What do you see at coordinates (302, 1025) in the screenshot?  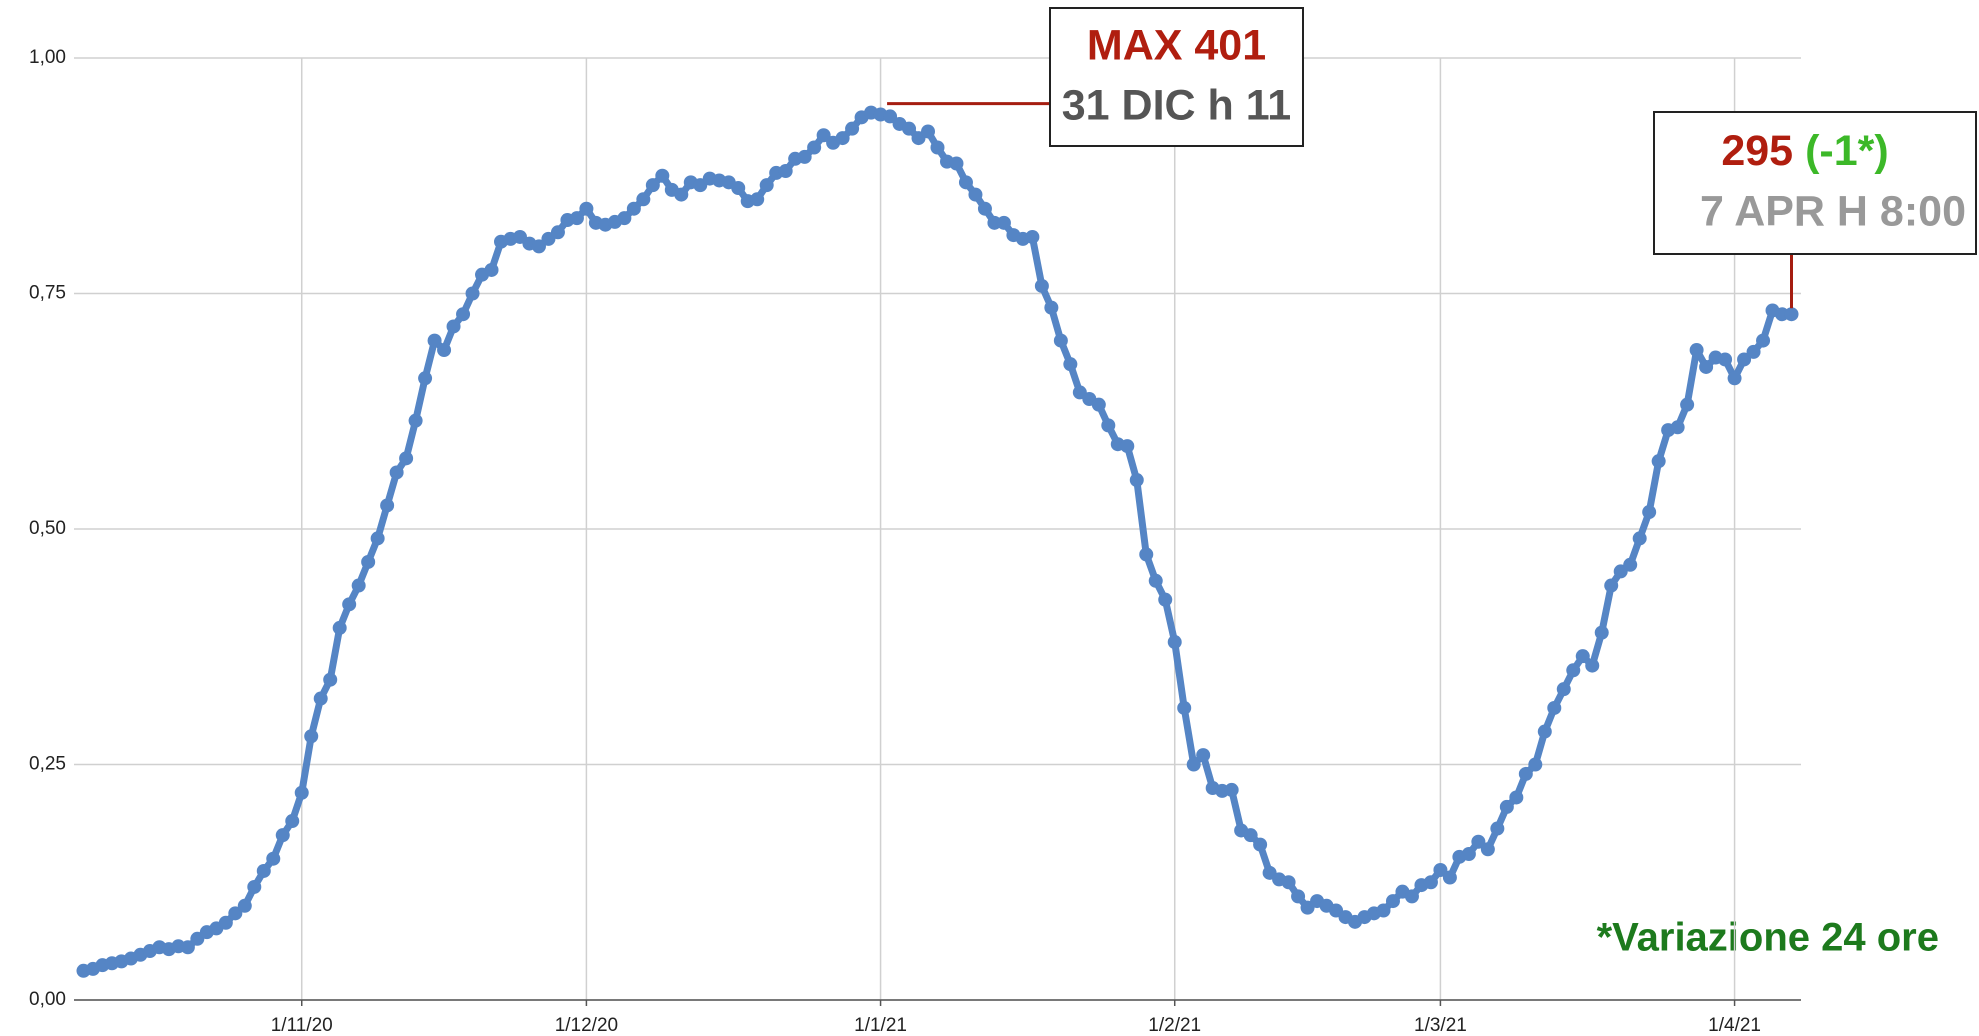 I see `x-tick-label: 1/11/20` at bounding box center [302, 1025].